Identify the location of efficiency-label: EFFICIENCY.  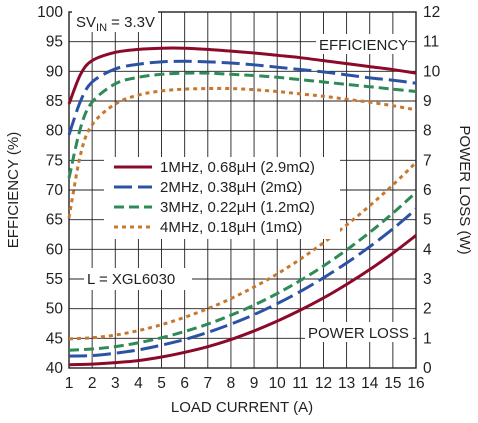
(363, 45).